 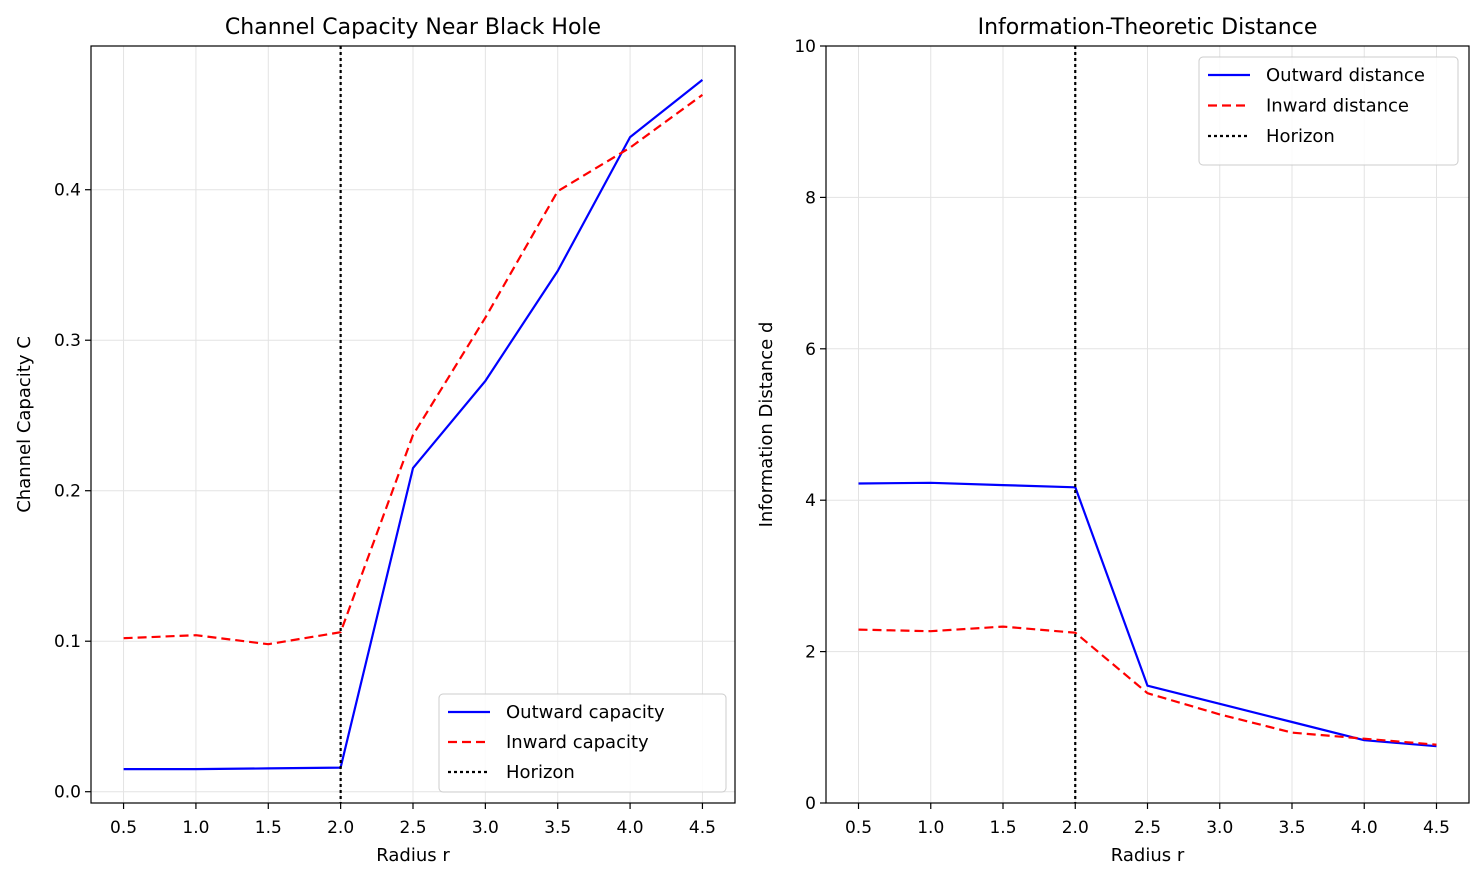 I want to click on series-line-outward, so click(x=1147, y=614).